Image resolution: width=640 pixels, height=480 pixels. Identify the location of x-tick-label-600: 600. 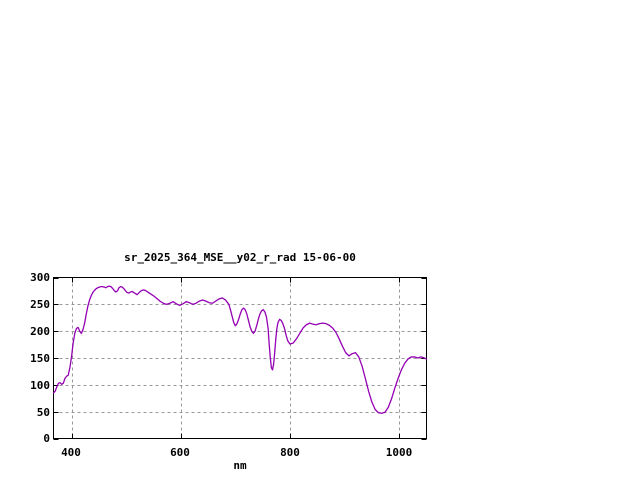
(180, 452).